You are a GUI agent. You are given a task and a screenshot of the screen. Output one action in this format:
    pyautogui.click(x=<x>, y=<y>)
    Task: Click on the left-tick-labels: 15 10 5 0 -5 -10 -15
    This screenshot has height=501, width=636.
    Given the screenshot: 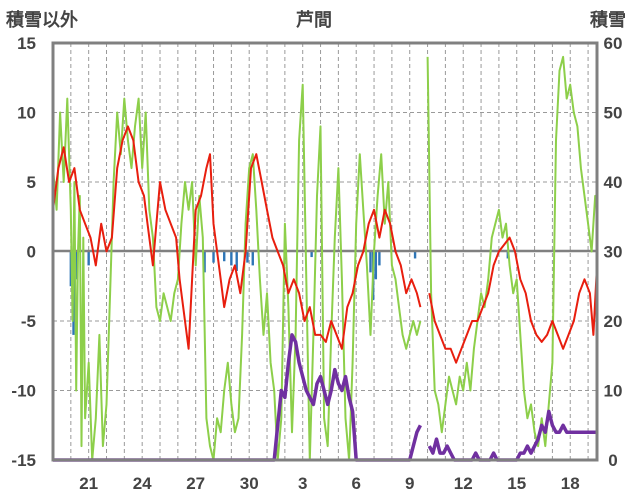 What is the action you would take?
    pyautogui.click(x=23, y=252)
    